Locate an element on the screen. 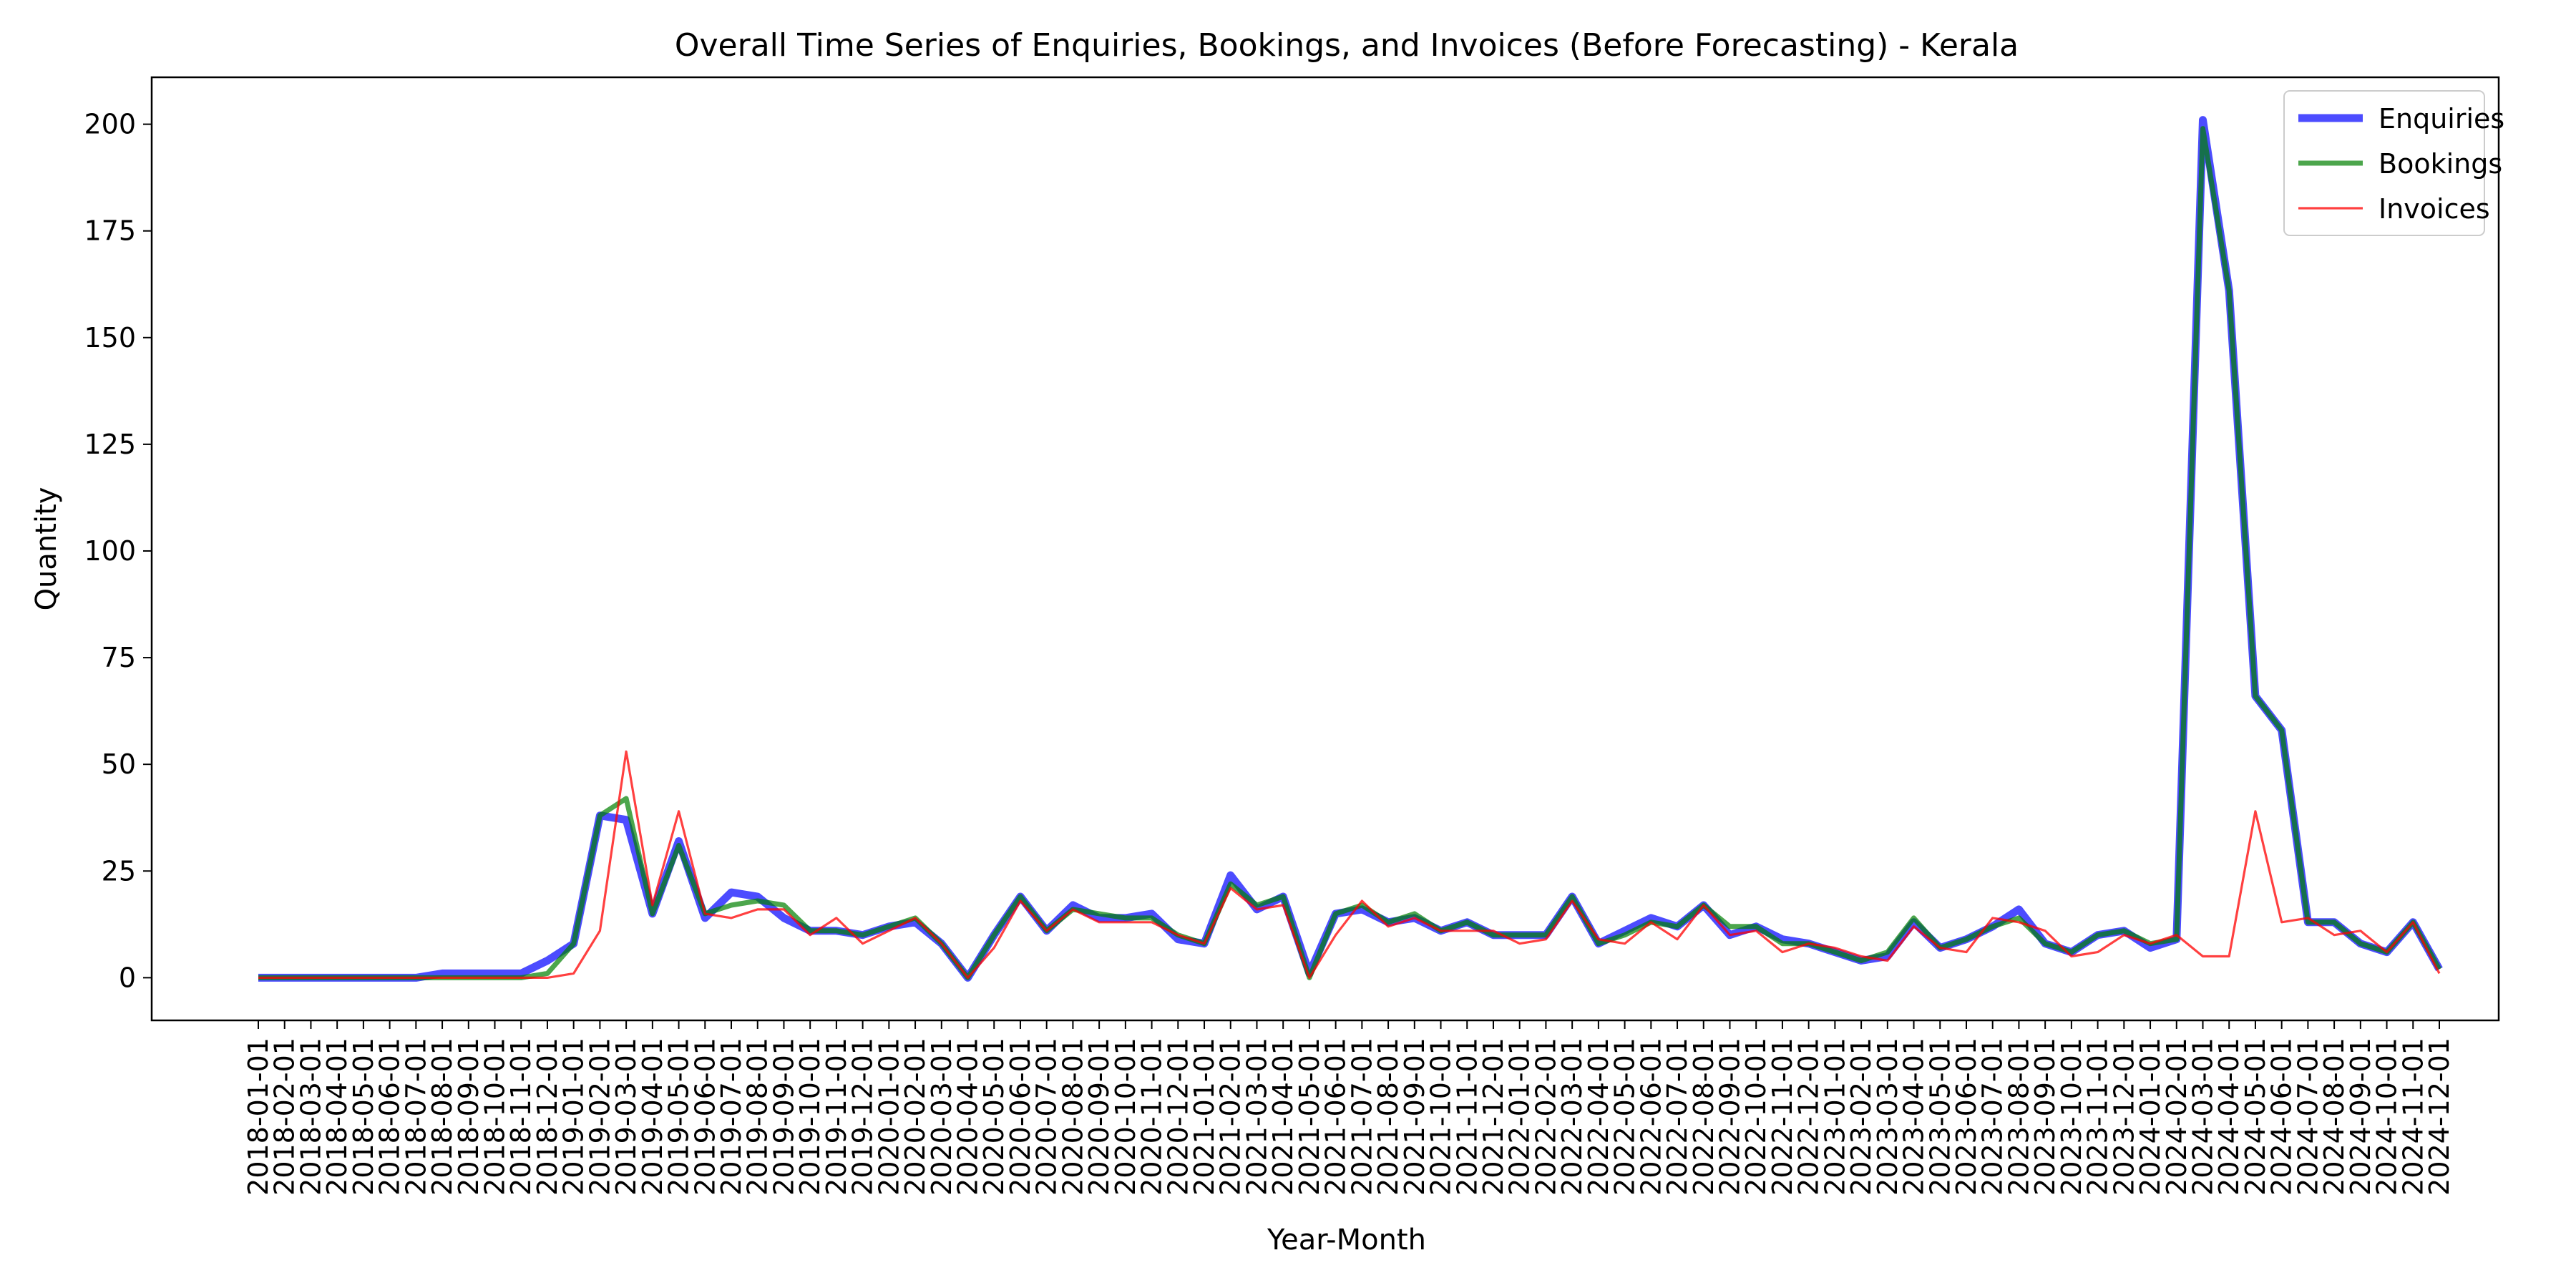 The image size is (2576, 1288). x-tick-label: 2019-03-01 is located at coordinates (626, 1117).